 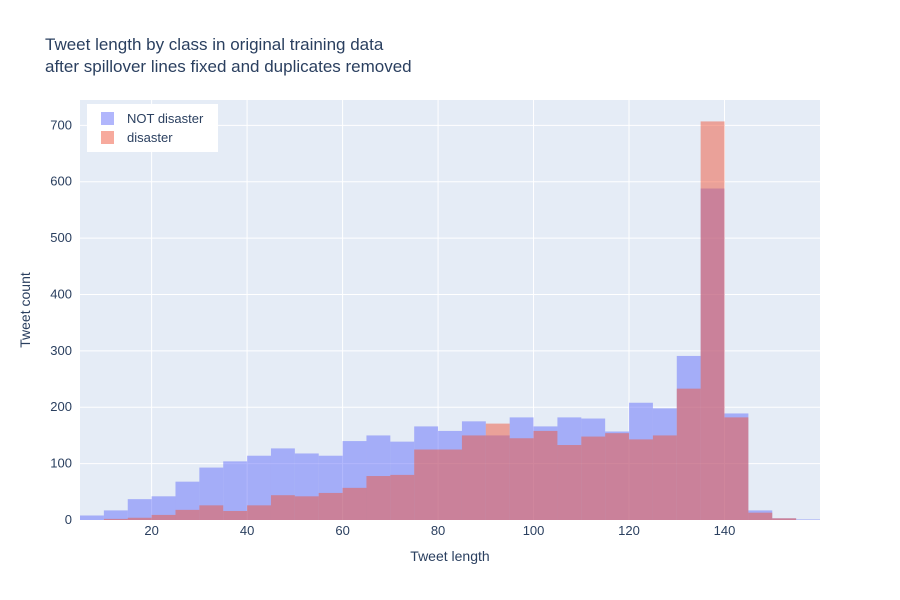 I want to click on legend-swatch-disaster, so click(x=107, y=137).